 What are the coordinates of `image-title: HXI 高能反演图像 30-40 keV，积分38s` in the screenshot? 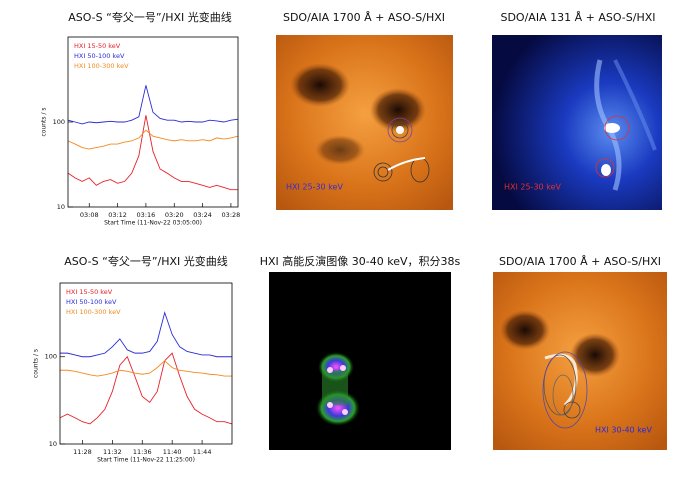 It's located at (360, 261).